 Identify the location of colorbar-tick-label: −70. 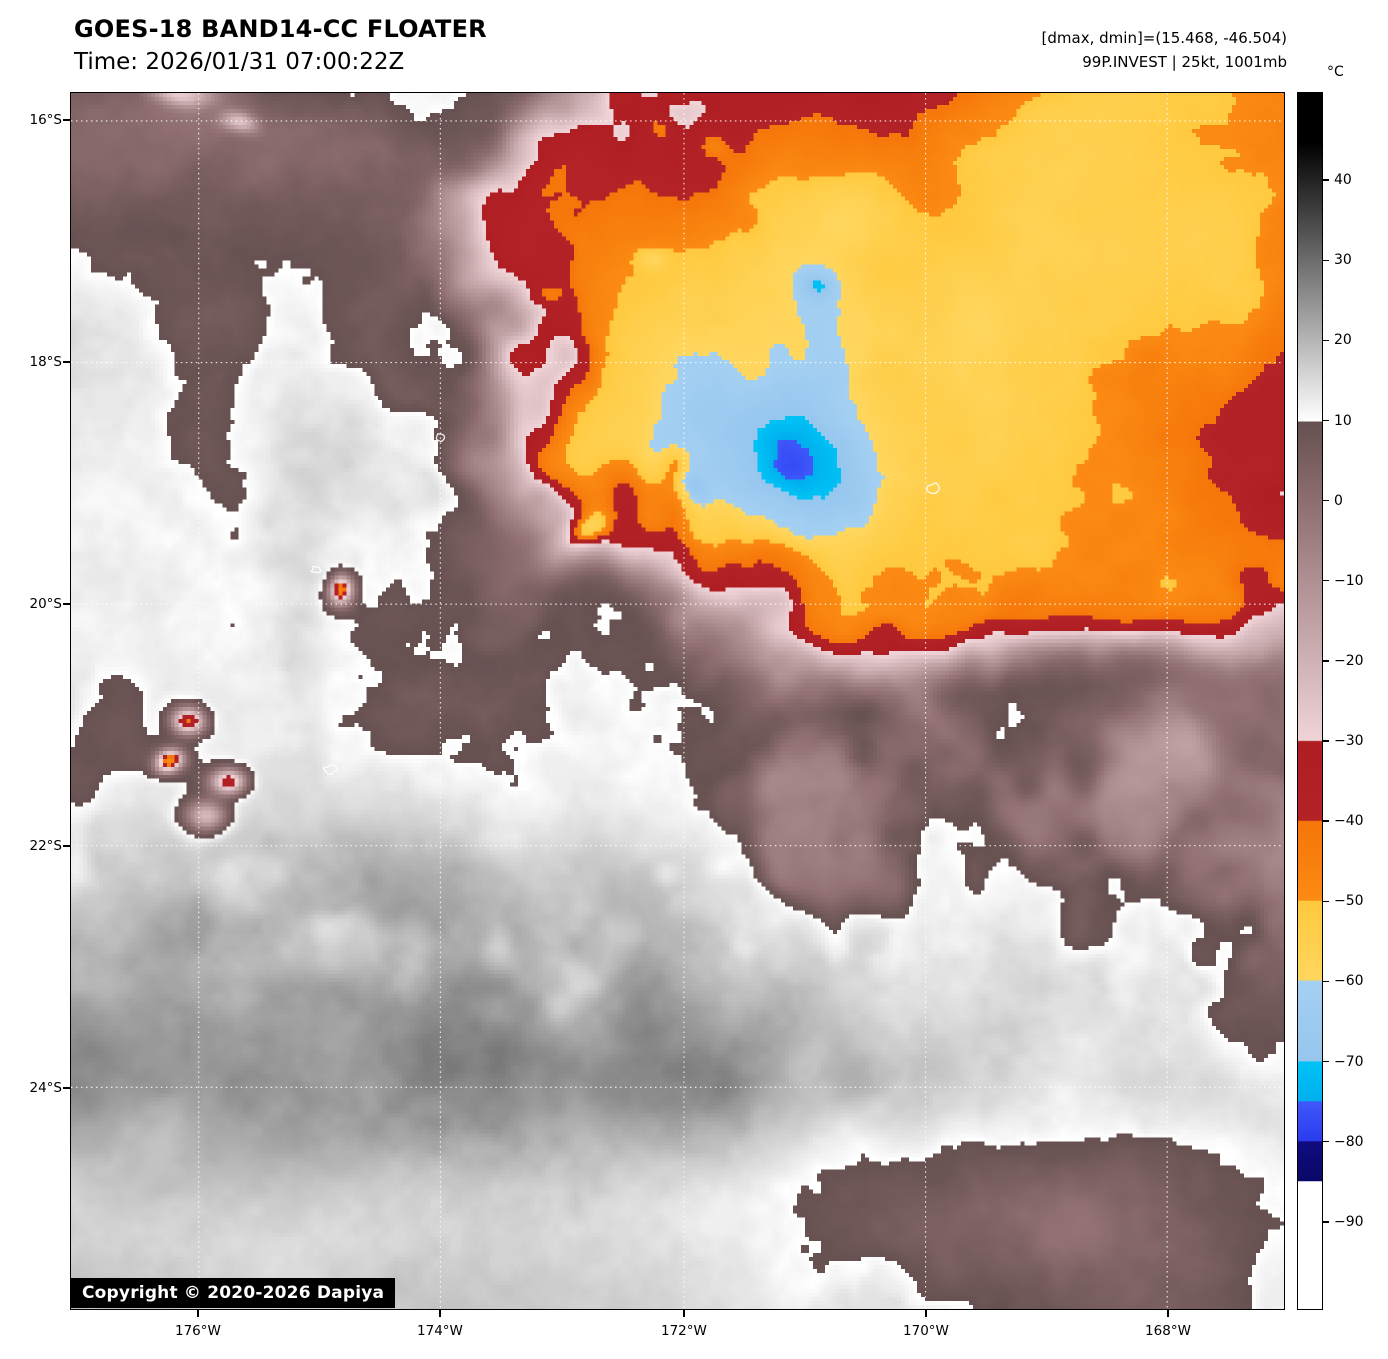
(1349, 1061).